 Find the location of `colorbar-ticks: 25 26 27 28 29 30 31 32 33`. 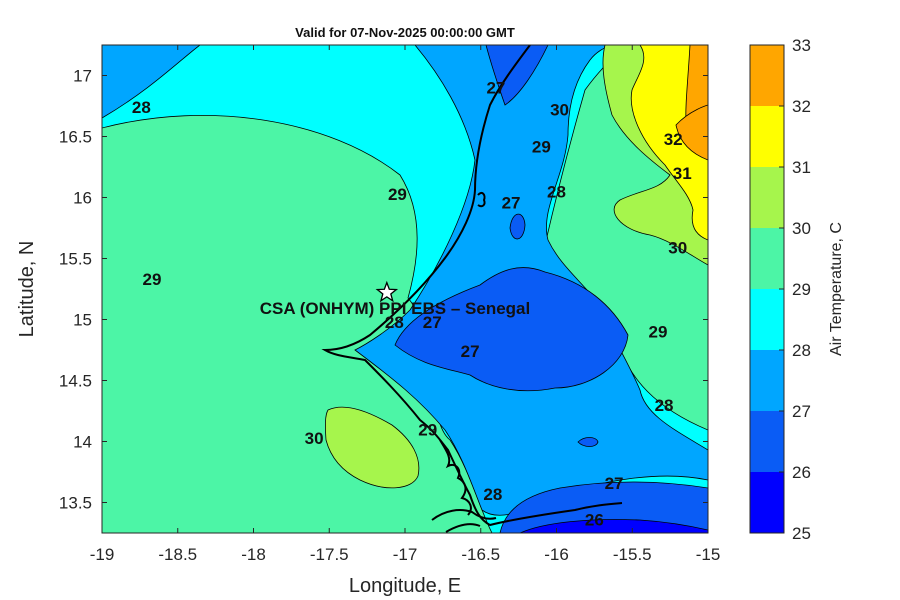

colorbar-ticks: 25 26 27 28 29 30 31 32 33 is located at coordinates (795, 289).